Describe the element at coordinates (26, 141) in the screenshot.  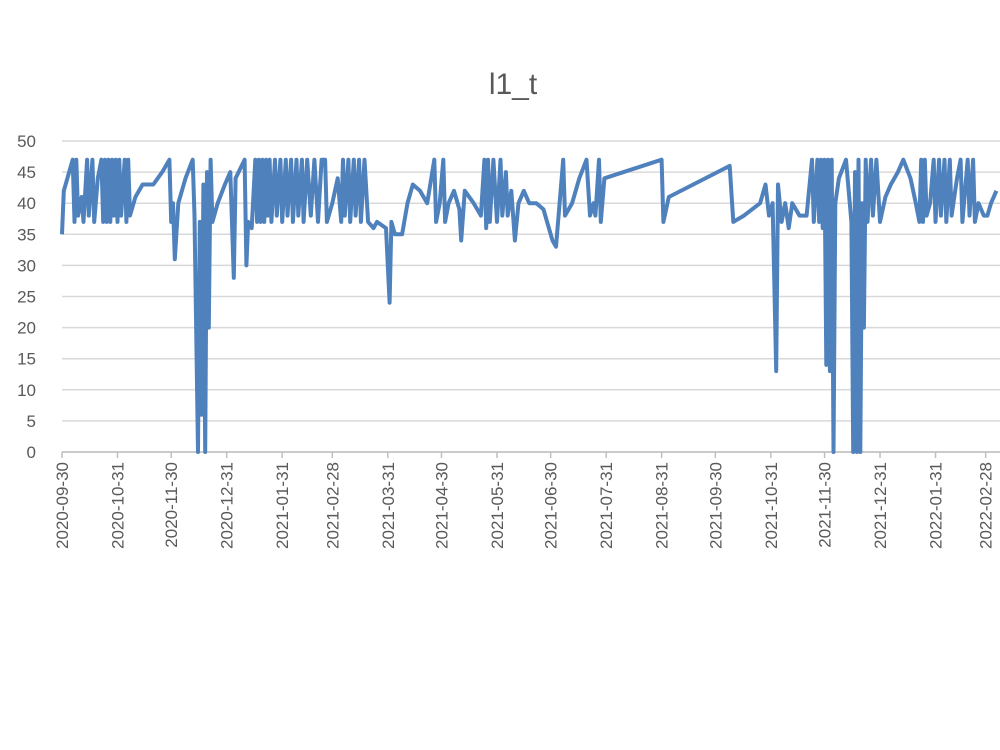
I see `y-tick-label: 50` at that location.